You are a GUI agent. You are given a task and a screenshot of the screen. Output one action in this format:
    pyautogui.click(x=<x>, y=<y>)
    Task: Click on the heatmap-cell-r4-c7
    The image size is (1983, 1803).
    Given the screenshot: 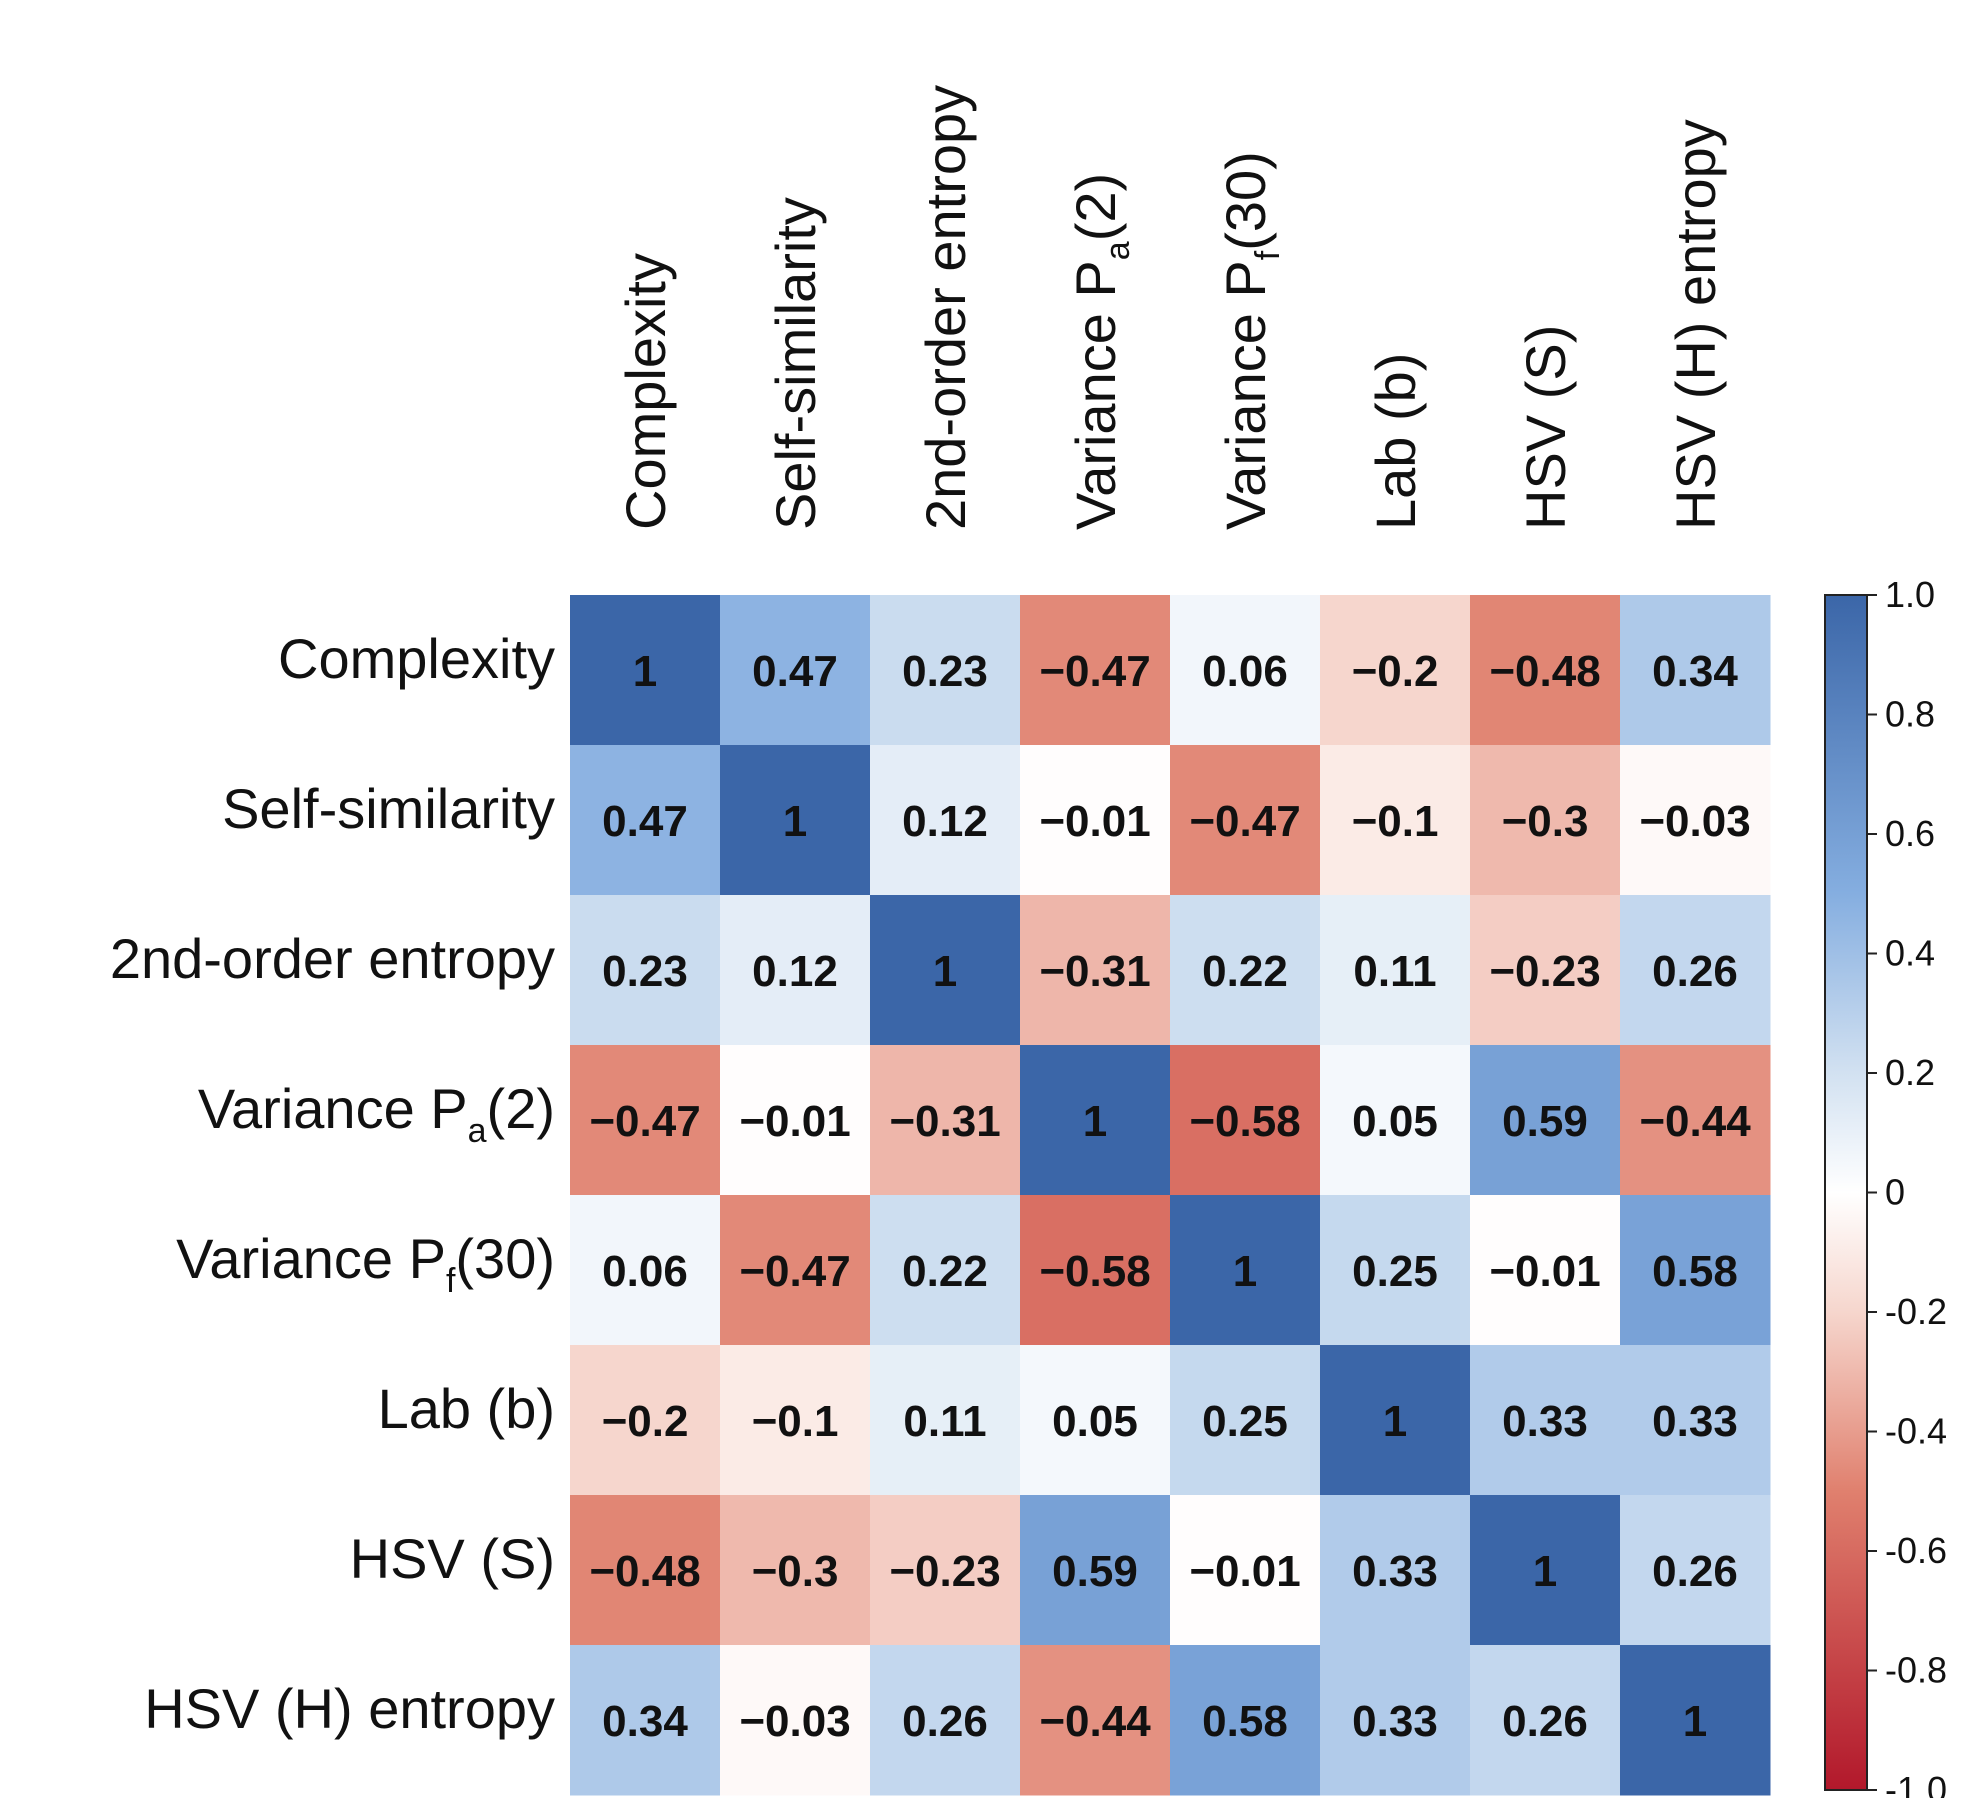 What is the action you would take?
    pyautogui.click(x=1695, y=1270)
    